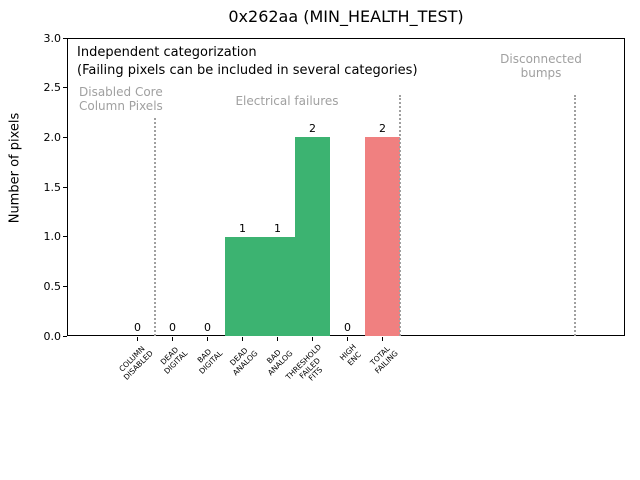 The width and height of the screenshot is (640, 480). What do you see at coordinates (347, 327) in the screenshot?
I see `bar-value-label-high-enc: 0` at bounding box center [347, 327].